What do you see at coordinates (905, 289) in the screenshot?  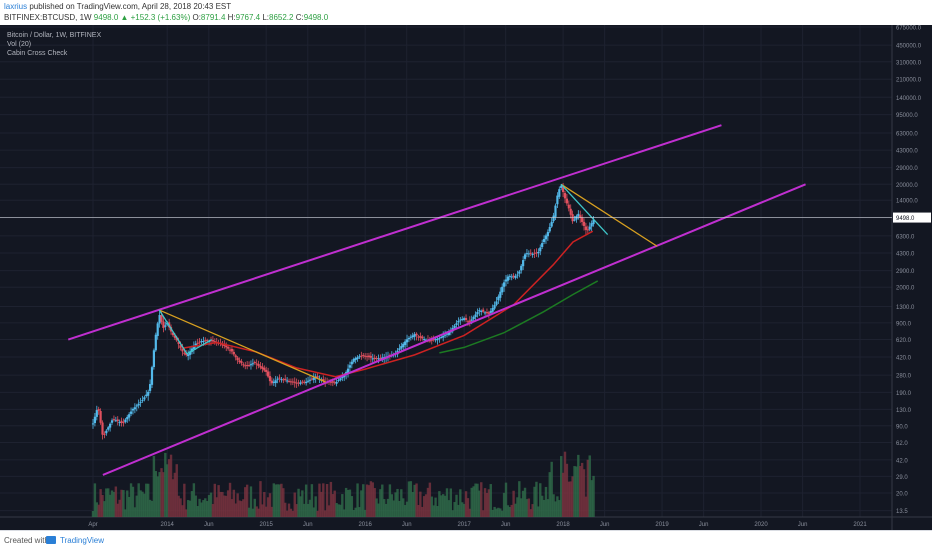 I see `price-tick-label: 2000.0` at bounding box center [905, 289].